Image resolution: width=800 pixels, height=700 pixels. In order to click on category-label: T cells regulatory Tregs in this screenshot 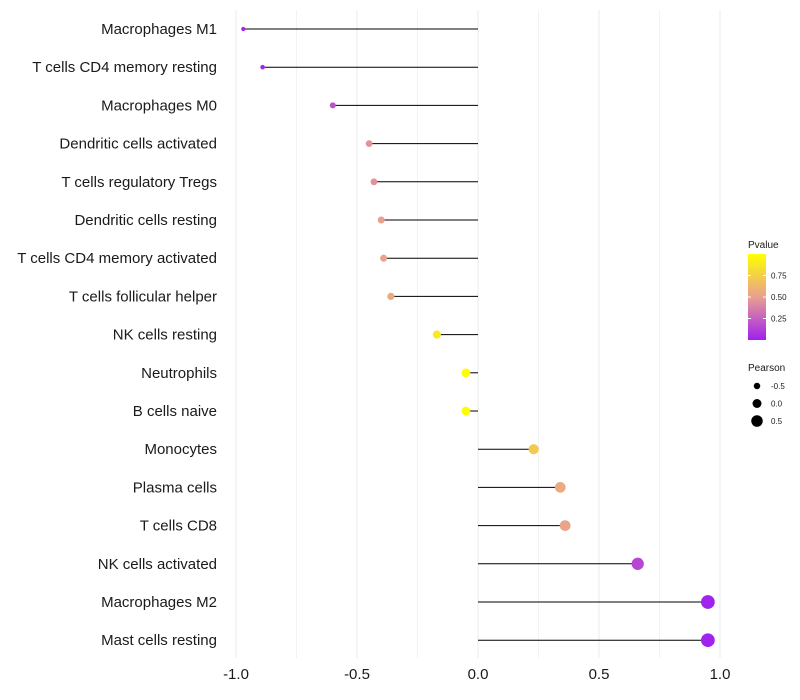, I will do `click(139, 182)`.